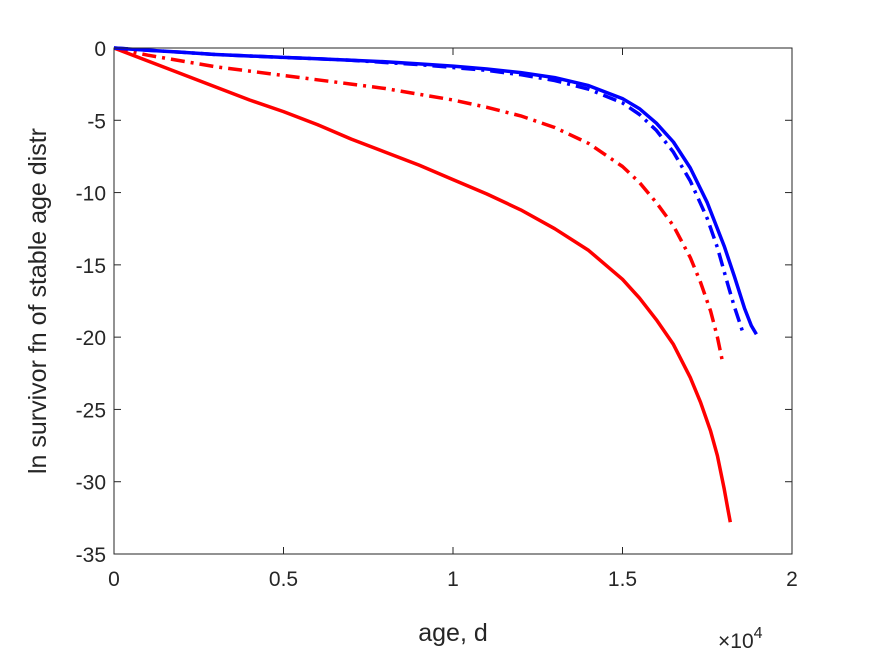 The image size is (875, 656). Describe the element at coordinates (91, 555) in the screenshot. I see `y-tick-label: -35` at that location.